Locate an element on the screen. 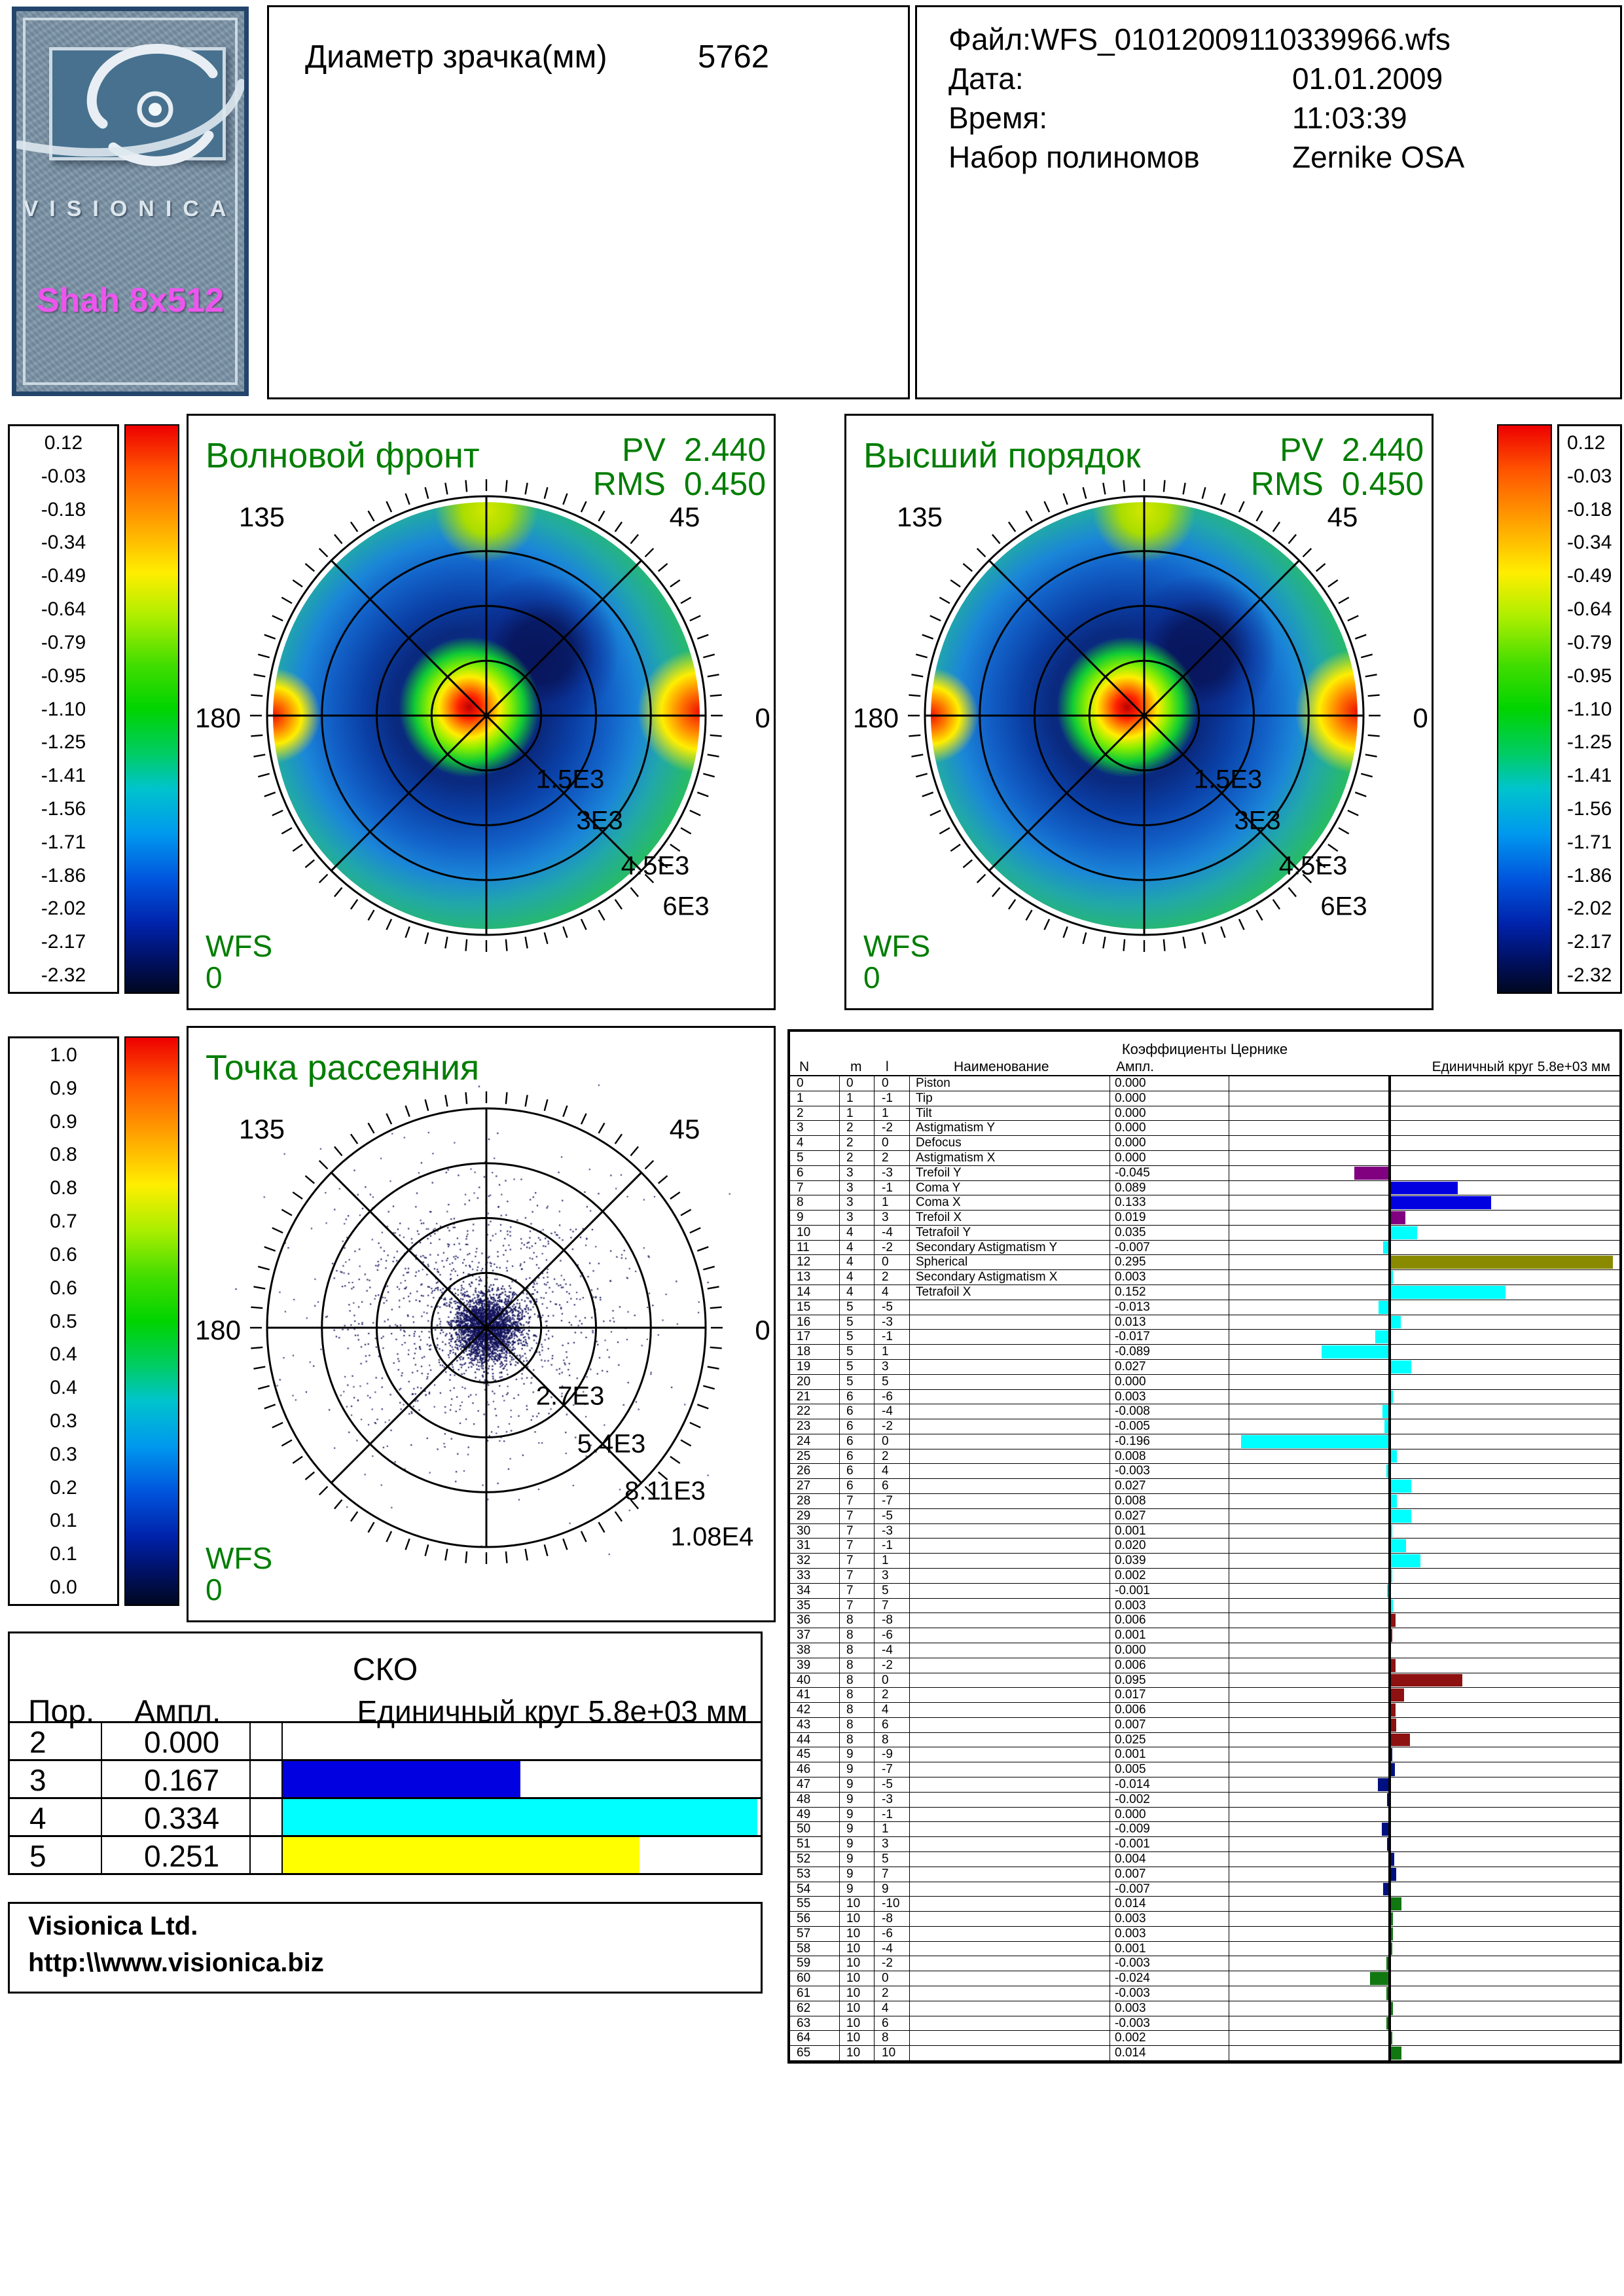 Image resolution: width=1624 pixels, height=2296 pixels. zernike-cell: 0.020 is located at coordinates (1130, 1545).